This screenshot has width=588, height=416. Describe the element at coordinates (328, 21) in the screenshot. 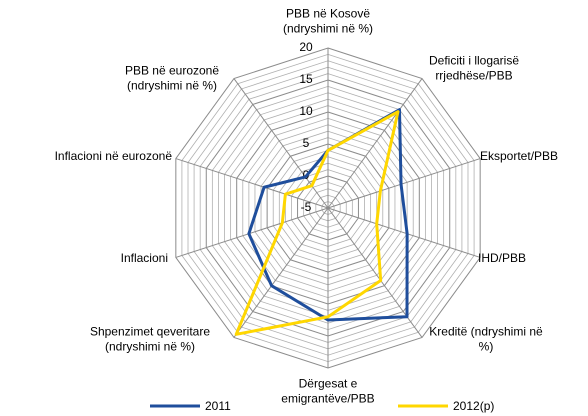

I see `axis-label: PBB në Kosovë (ndryshimi në %)` at that location.